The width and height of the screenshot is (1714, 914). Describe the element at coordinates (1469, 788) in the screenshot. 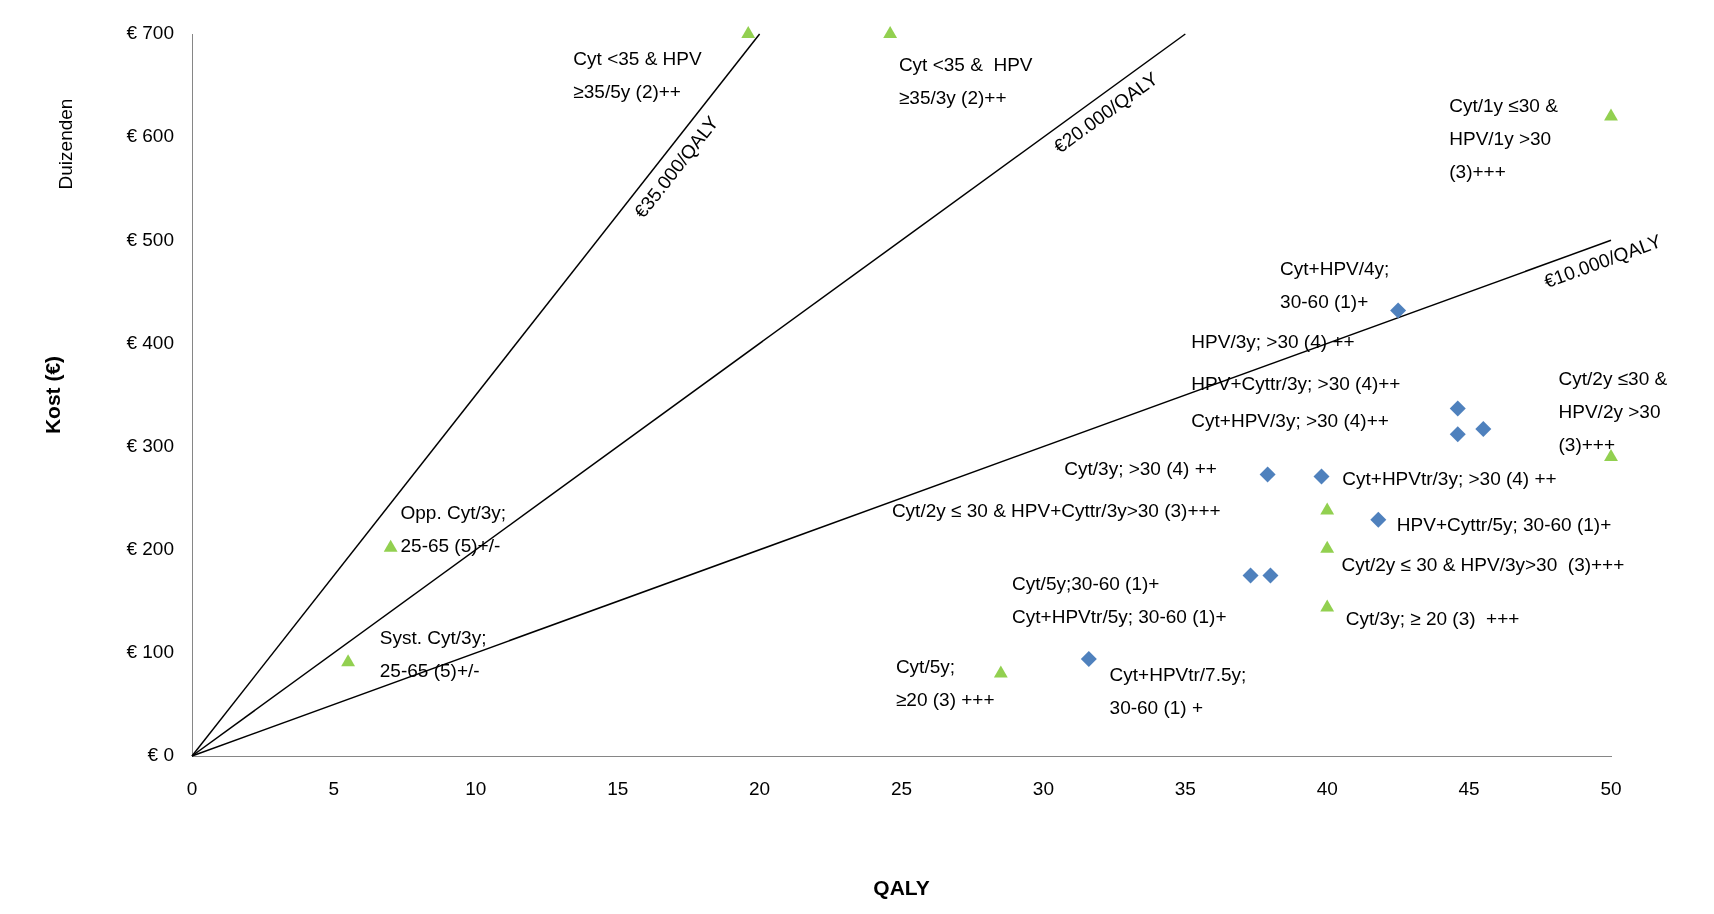

I see `x-tick-label: 45` at that location.